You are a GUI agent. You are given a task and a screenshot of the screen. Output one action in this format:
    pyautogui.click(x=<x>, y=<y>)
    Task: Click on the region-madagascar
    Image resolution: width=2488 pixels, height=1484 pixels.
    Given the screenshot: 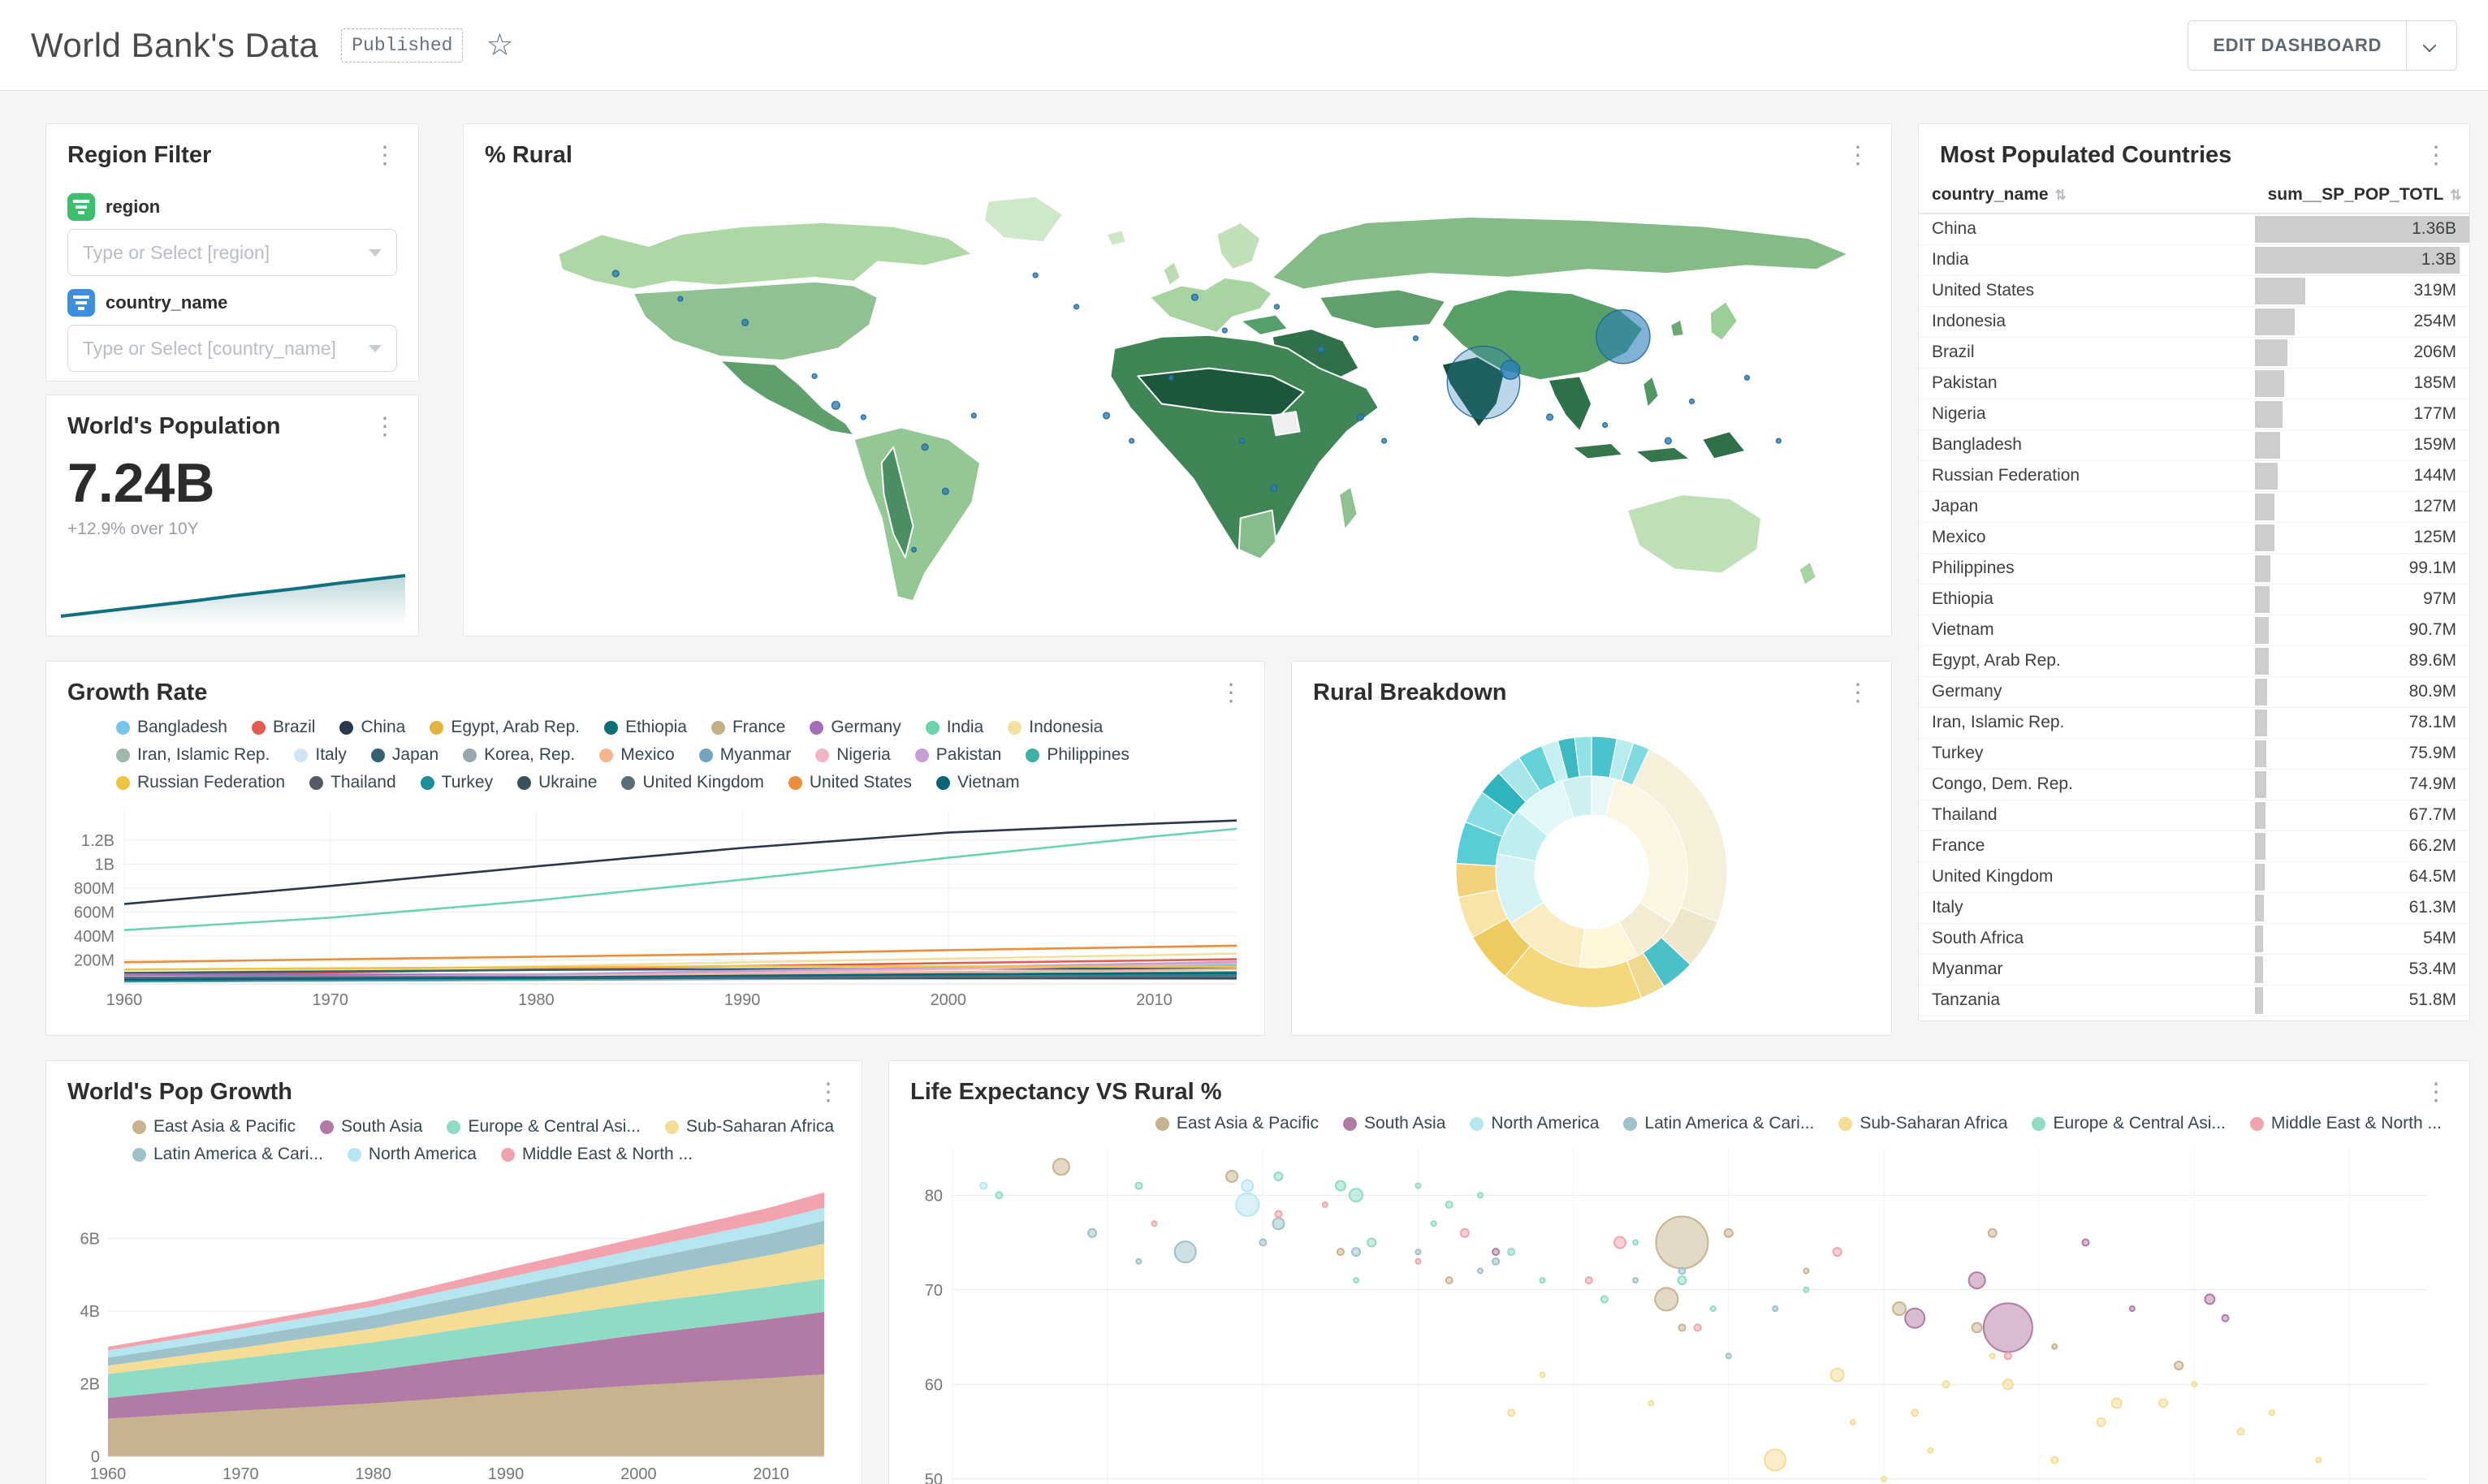 What is the action you would take?
    pyautogui.click(x=1348, y=508)
    